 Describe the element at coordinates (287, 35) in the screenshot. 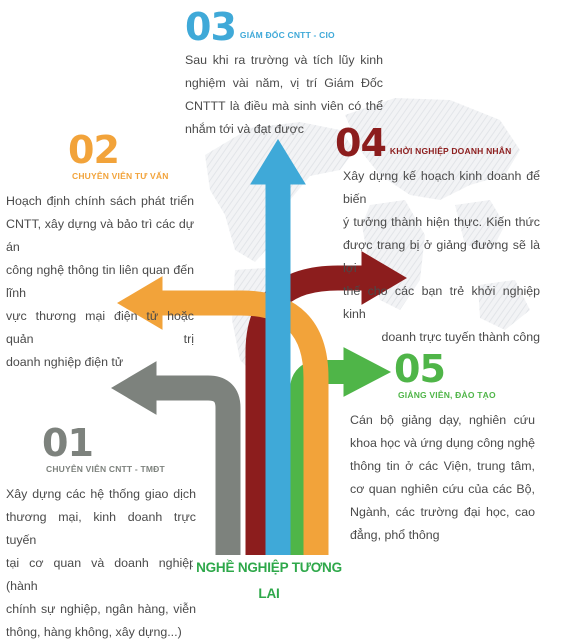

I see `career-03-title: GIÁM ĐỐC CNTT - CIO` at that location.